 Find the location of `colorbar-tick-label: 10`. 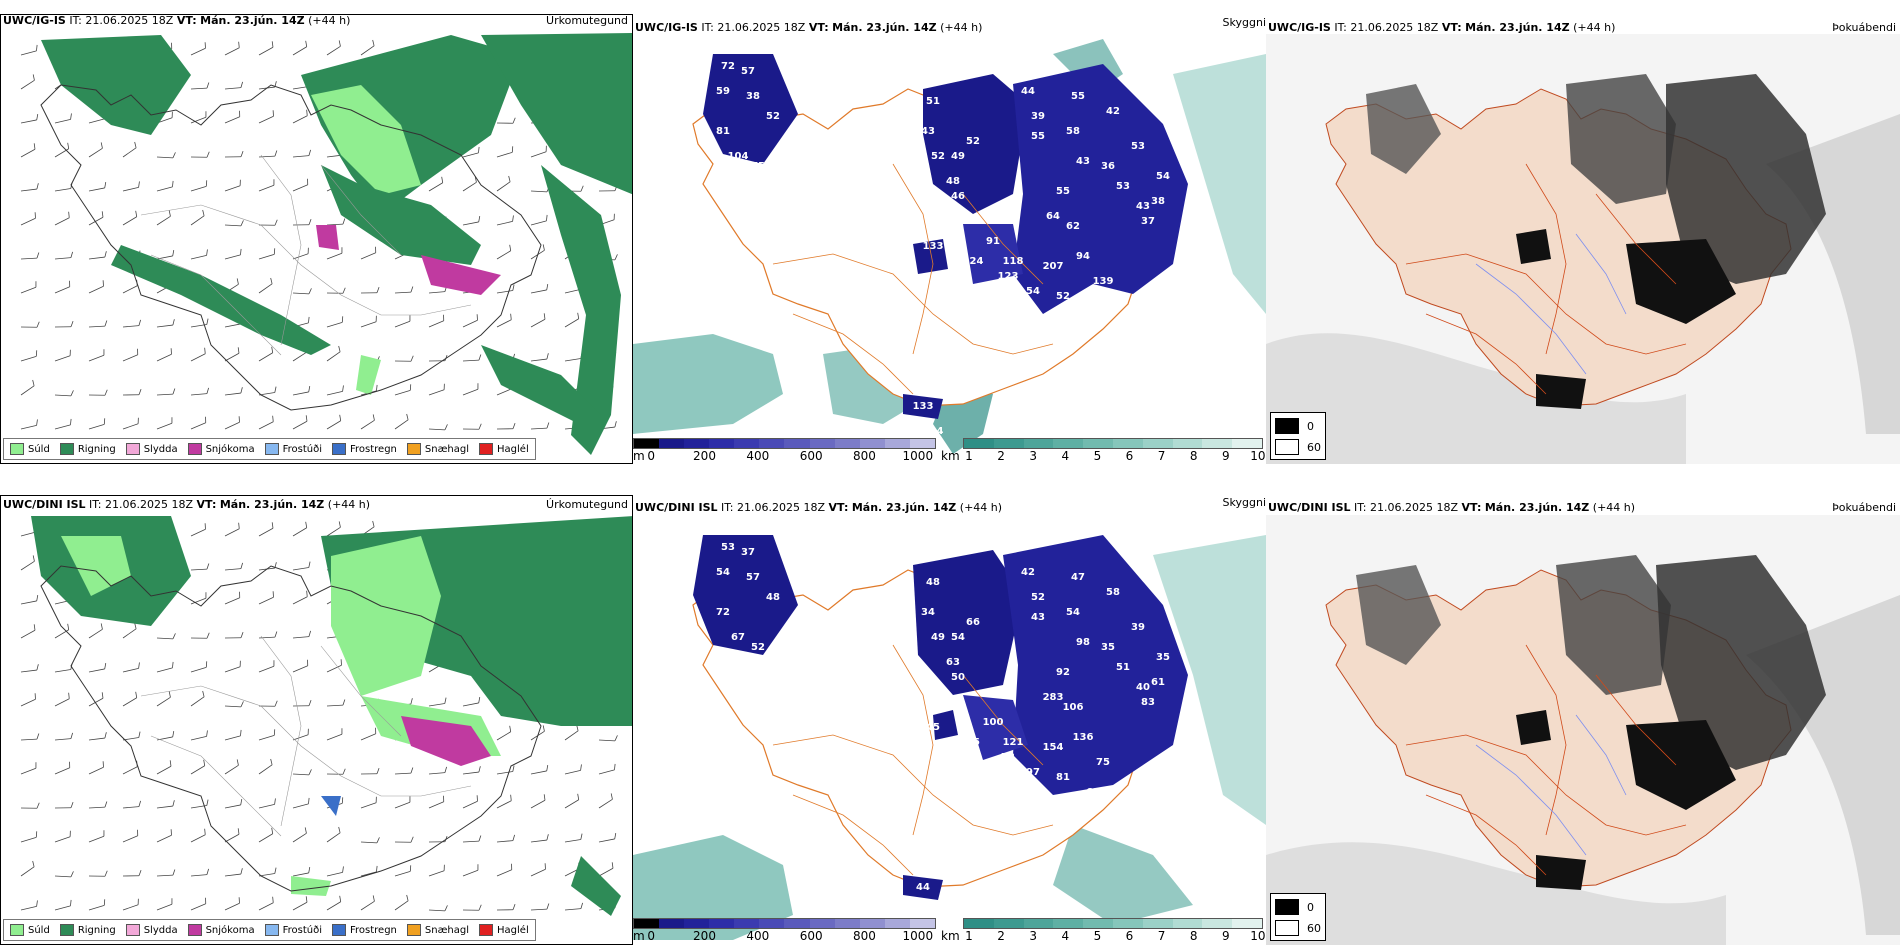

colorbar-tick-label: 10 is located at coordinates (1258, 456).